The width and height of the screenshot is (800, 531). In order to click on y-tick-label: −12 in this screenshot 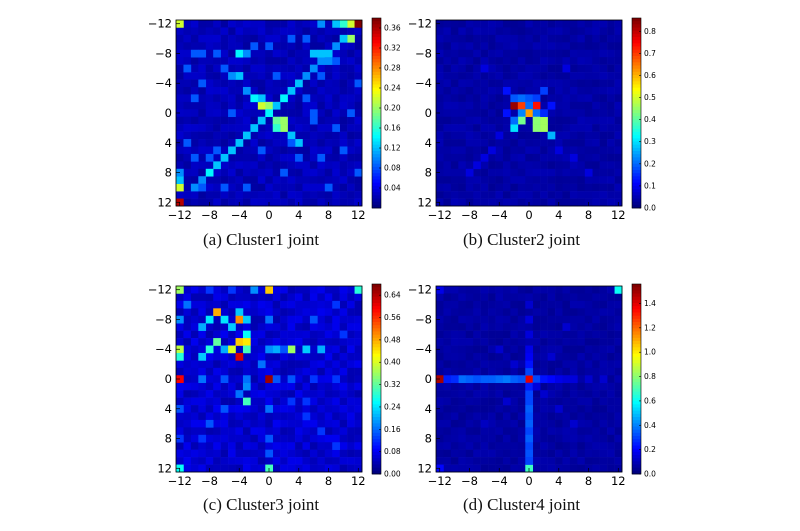, I will do `click(160, 24)`.